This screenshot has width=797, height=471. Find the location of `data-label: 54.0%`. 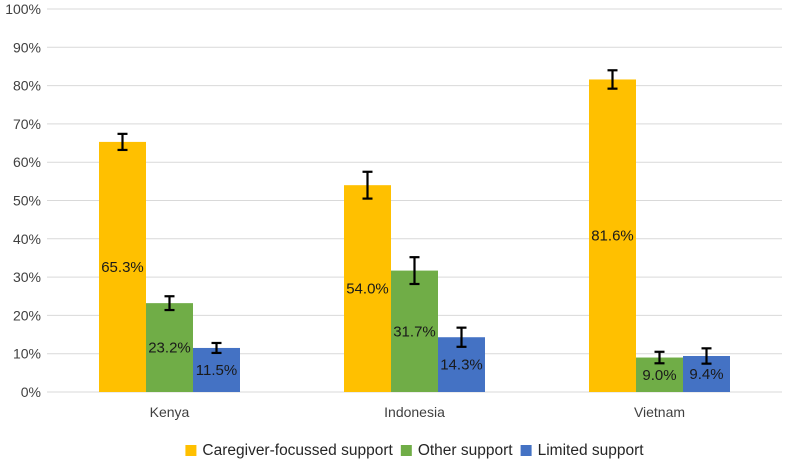

data-label: 54.0% is located at coordinates (367, 289).